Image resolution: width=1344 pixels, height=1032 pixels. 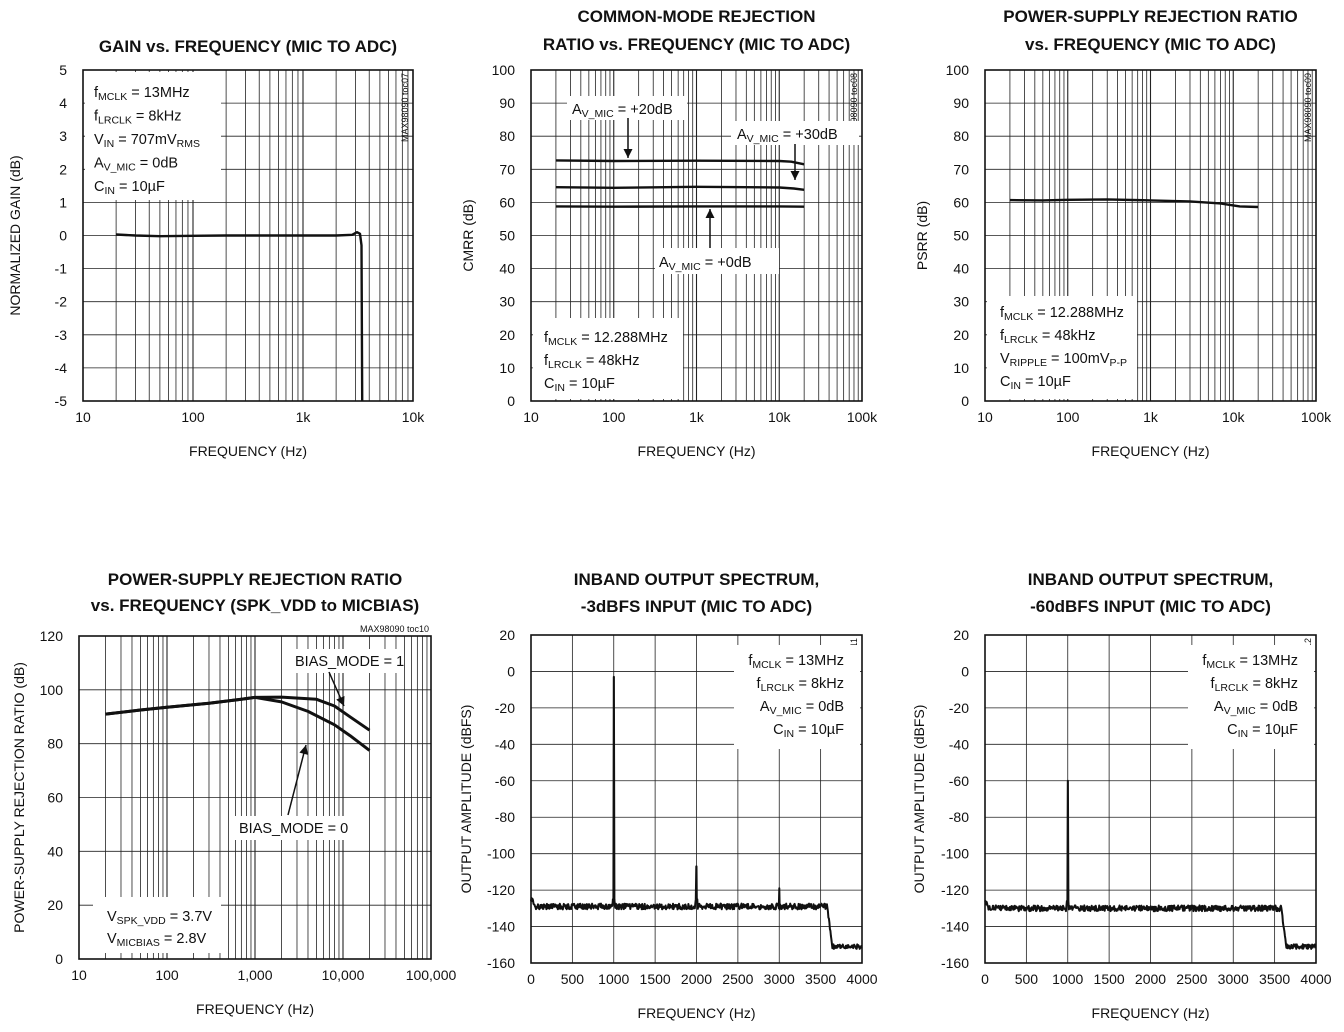 I want to click on chart-title: POWER-SUPPLY REJECTION RATIO, so click(x=255, y=579).